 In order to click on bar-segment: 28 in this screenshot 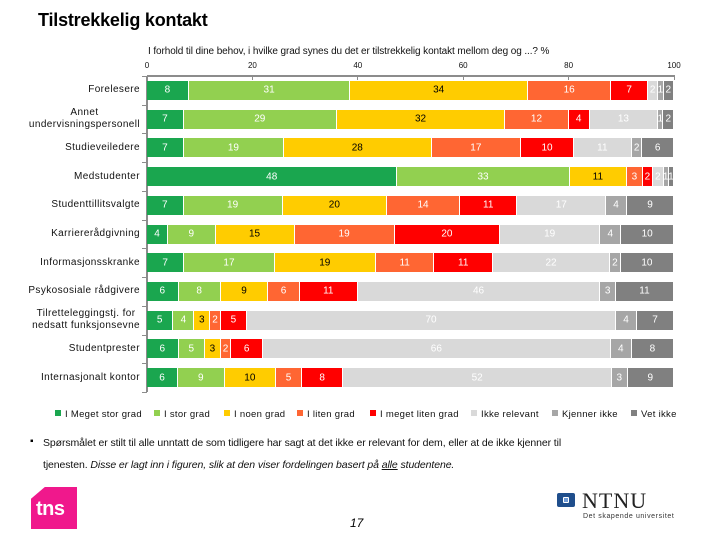, I will do `click(358, 148)`.